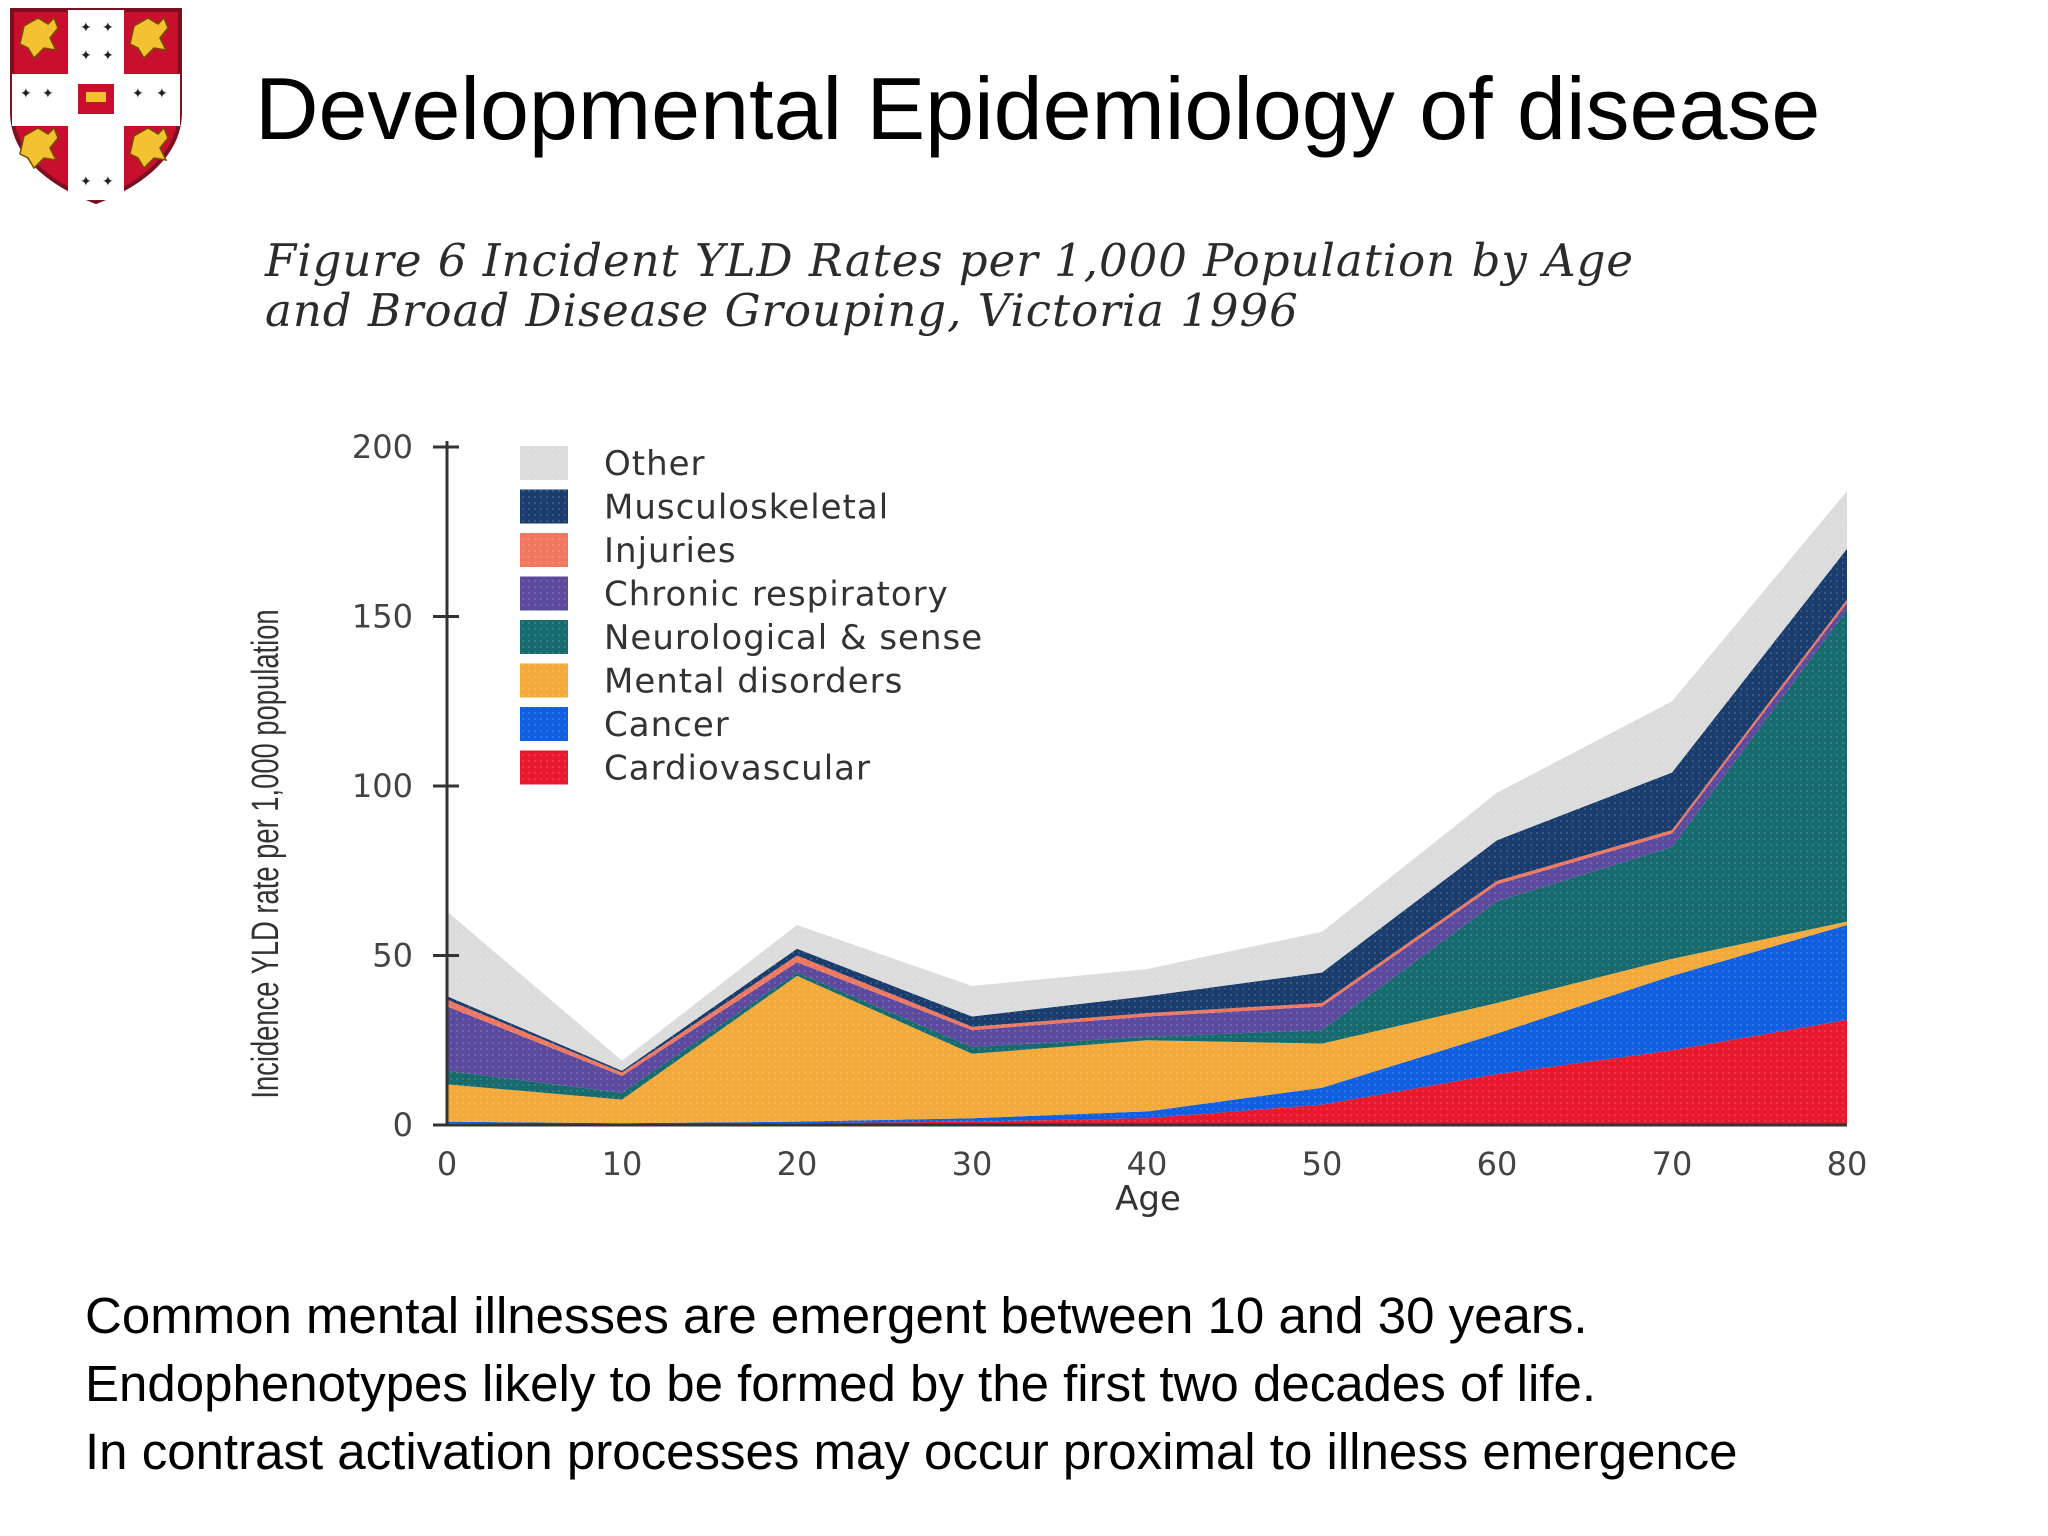  Describe the element at coordinates (1672, 1164) in the screenshot. I see `x-tick-label: 70` at that location.